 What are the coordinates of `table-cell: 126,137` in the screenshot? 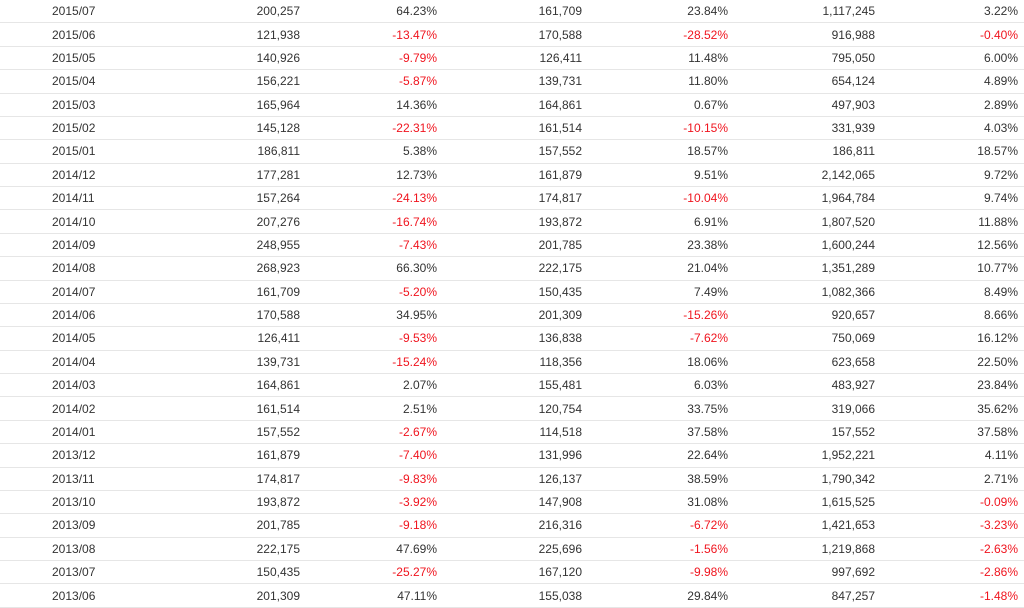 It's located at (509, 479).